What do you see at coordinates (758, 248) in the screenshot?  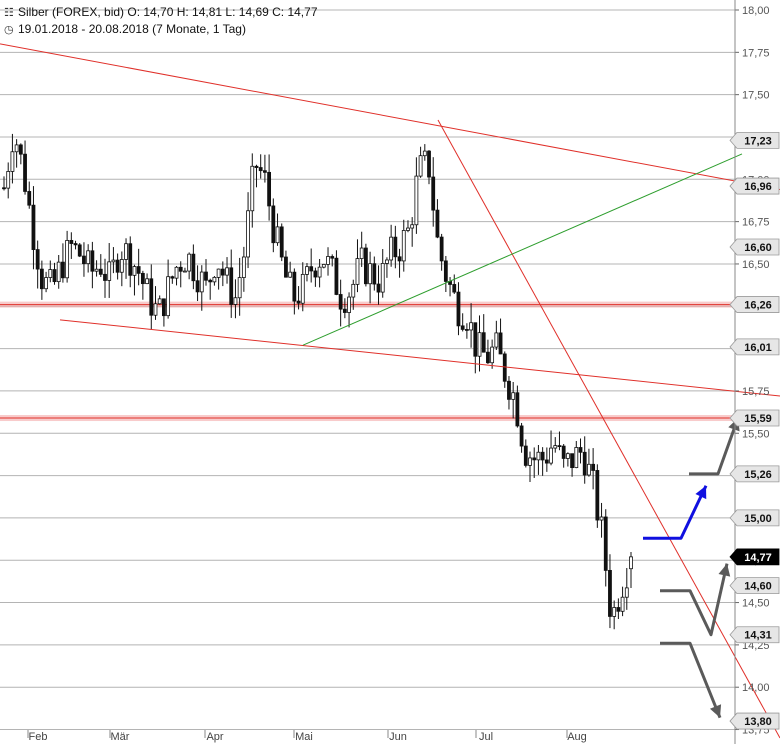 I see `level-label-text: 16,60` at bounding box center [758, 248].